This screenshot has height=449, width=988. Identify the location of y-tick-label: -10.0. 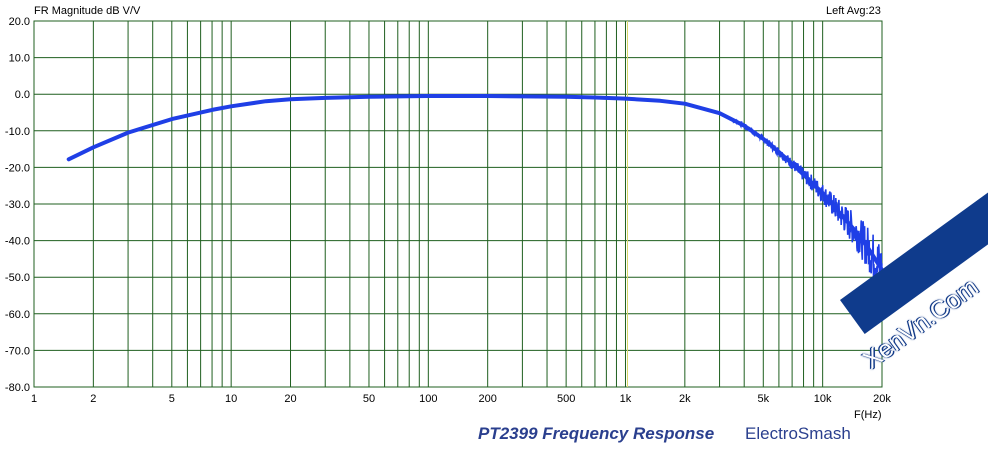
(17, 132).